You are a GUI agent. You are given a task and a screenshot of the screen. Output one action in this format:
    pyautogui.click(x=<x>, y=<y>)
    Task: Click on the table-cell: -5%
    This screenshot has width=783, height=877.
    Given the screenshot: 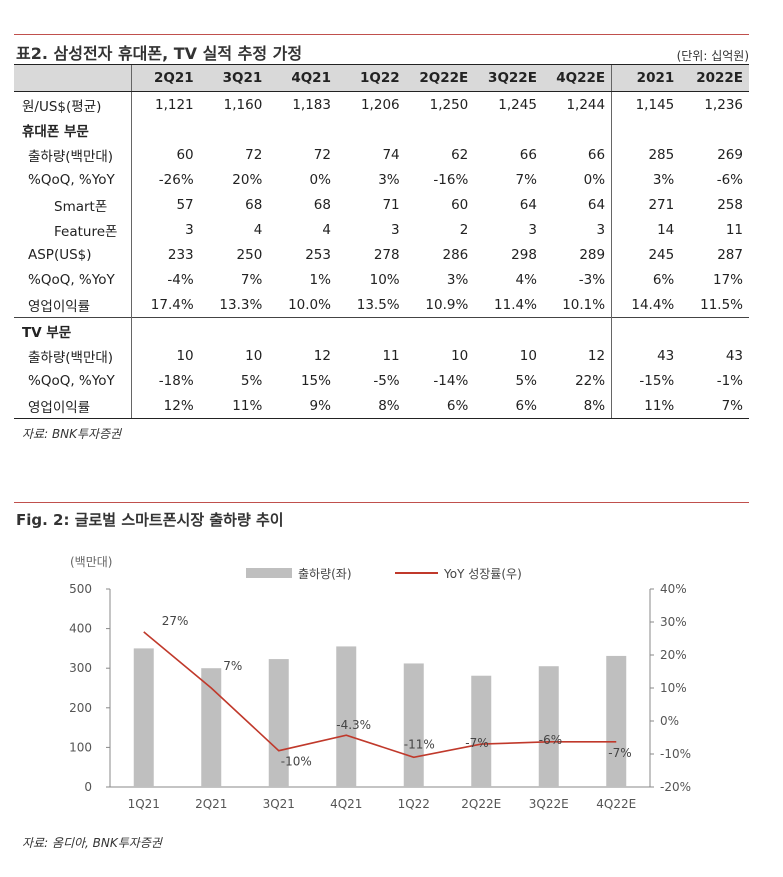 What is the action you would take?
    pyautogui.click(x=386, y=380)
    